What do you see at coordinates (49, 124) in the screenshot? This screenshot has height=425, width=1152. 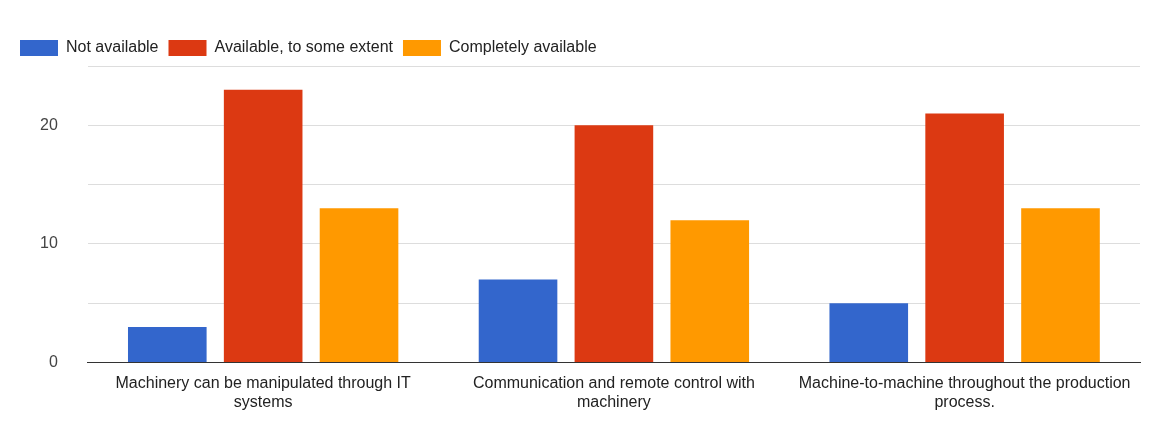 I see `y-tick-label: 20` at bounding box center [49, 124].